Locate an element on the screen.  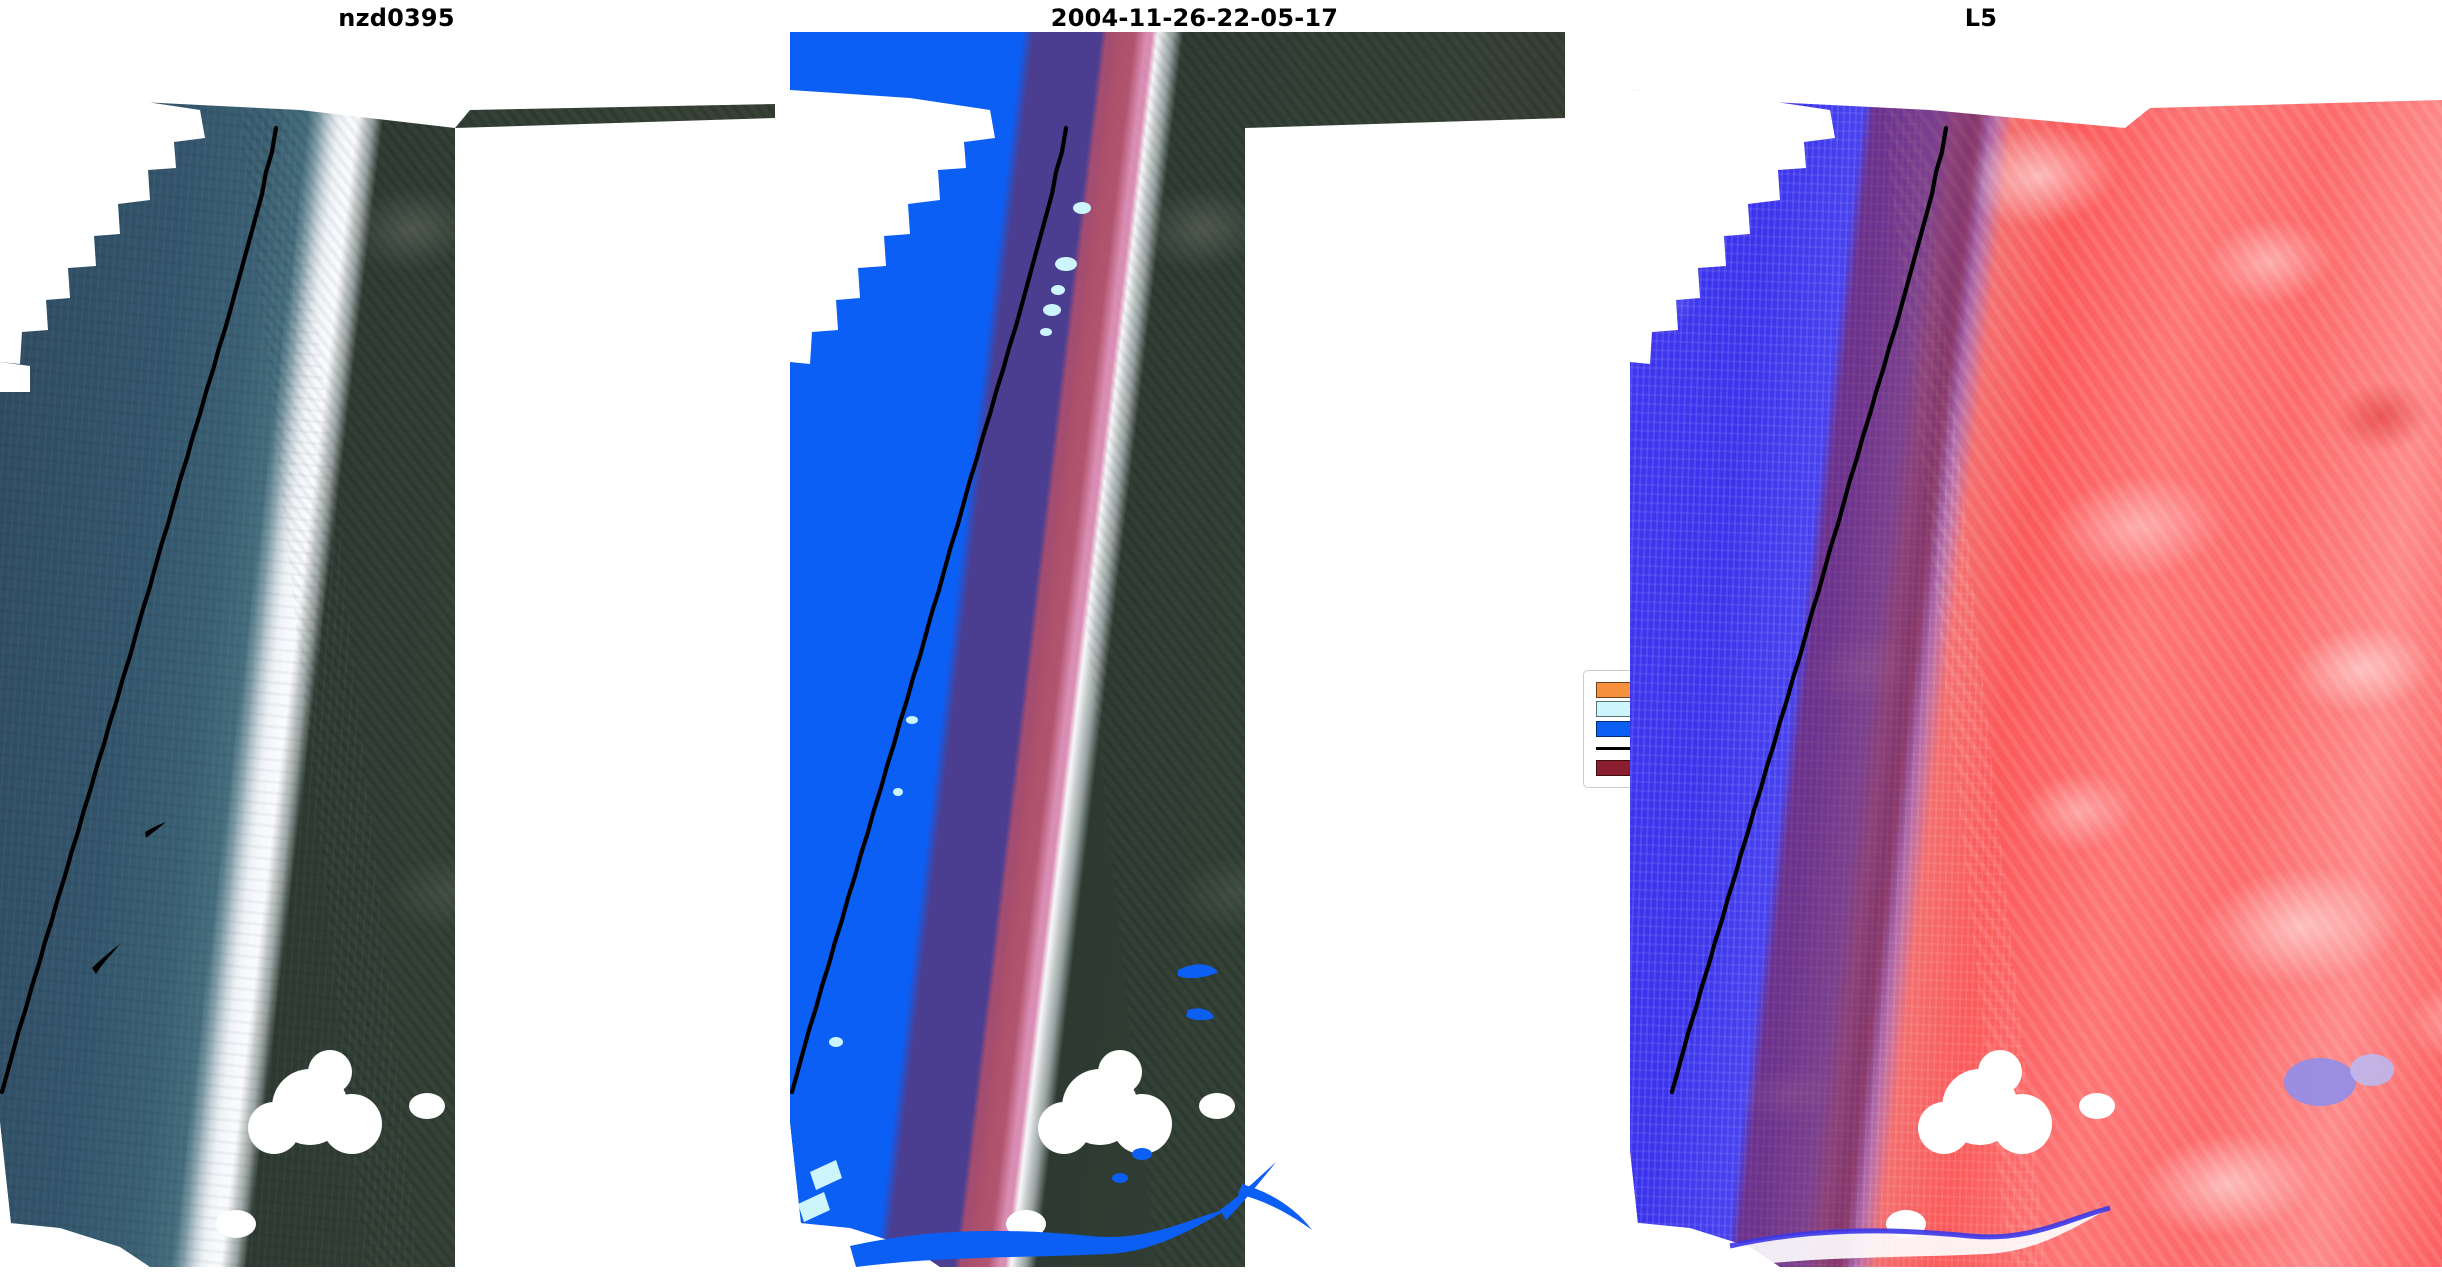
shoreline-line-icon is located at coordinates (1618, 748).